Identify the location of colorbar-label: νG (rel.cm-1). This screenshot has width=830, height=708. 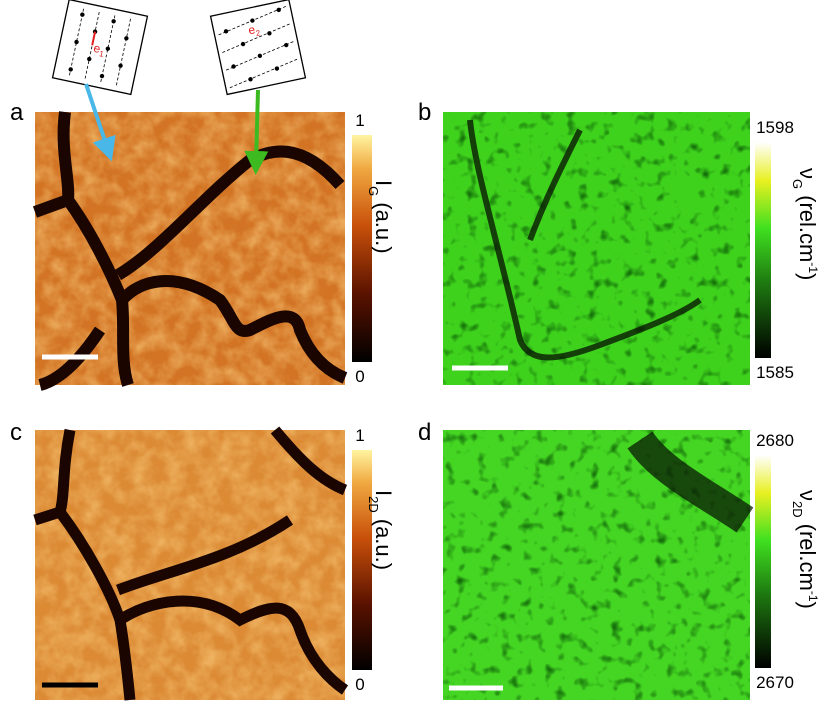
(805, 224).